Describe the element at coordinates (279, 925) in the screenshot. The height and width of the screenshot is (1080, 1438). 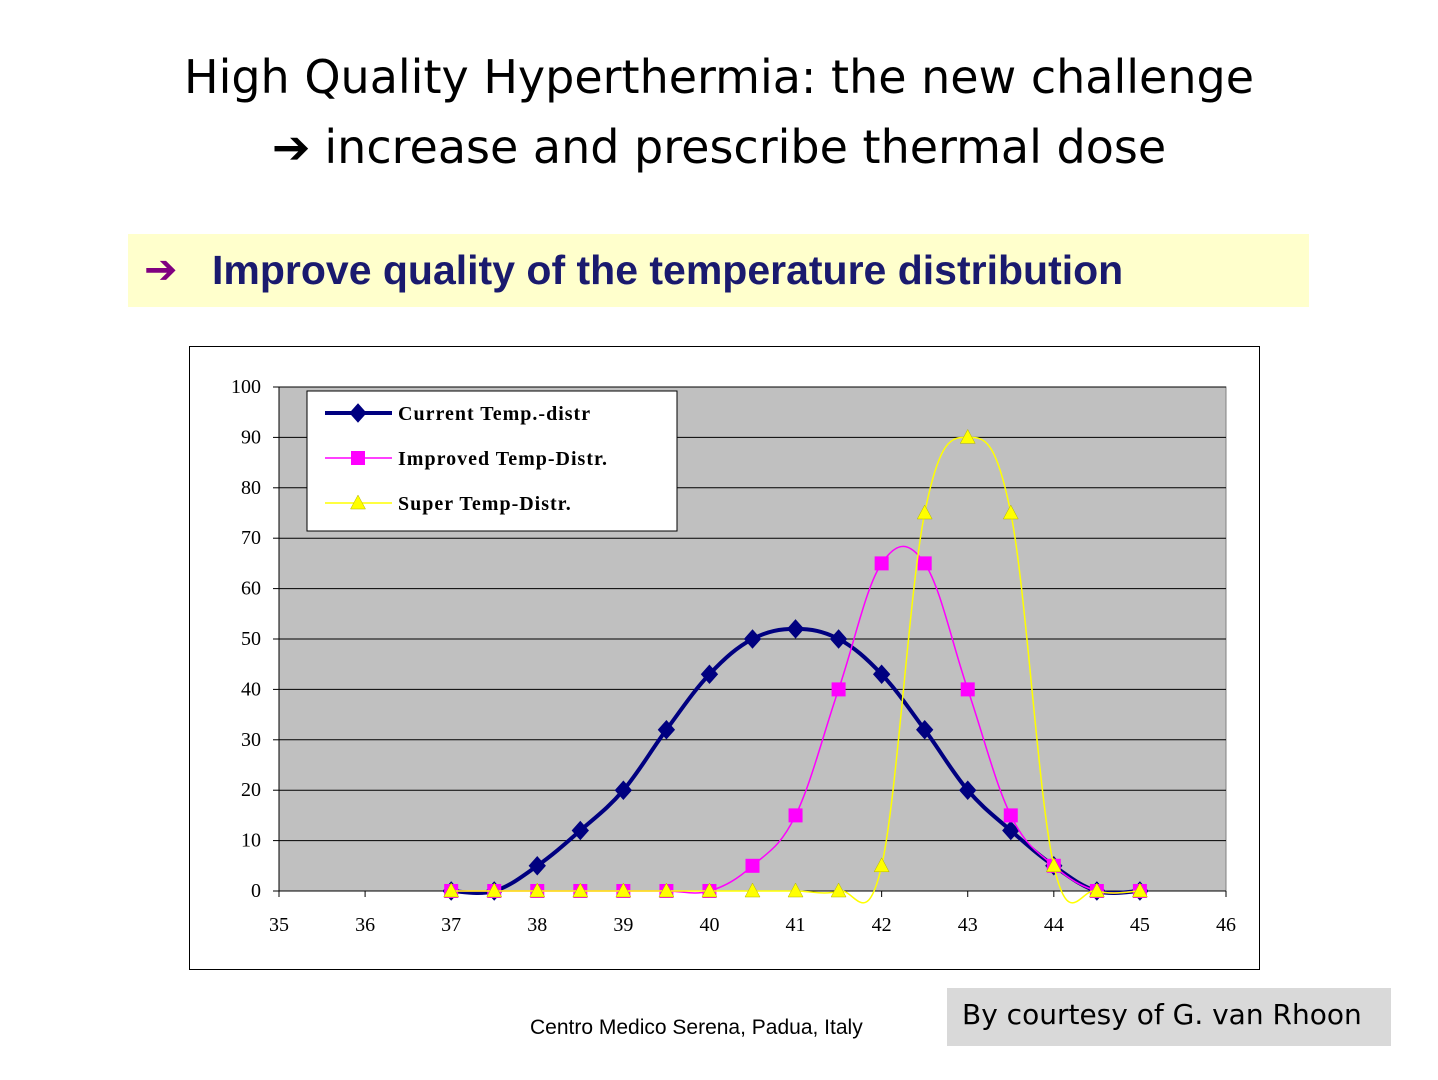
I see `x-tick-label: 35` at that location.